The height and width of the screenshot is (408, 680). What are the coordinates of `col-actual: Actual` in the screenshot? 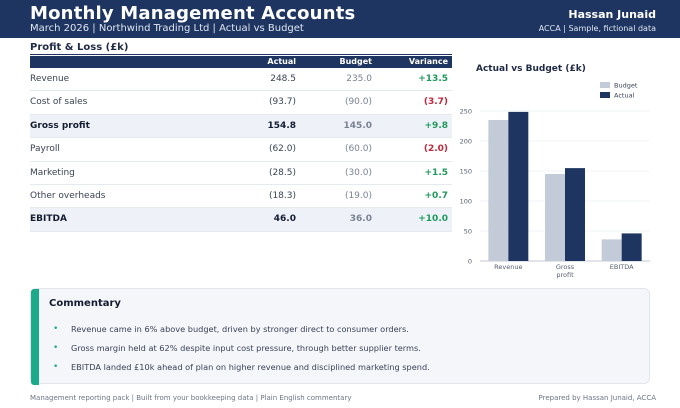 It's located at (281, 61).